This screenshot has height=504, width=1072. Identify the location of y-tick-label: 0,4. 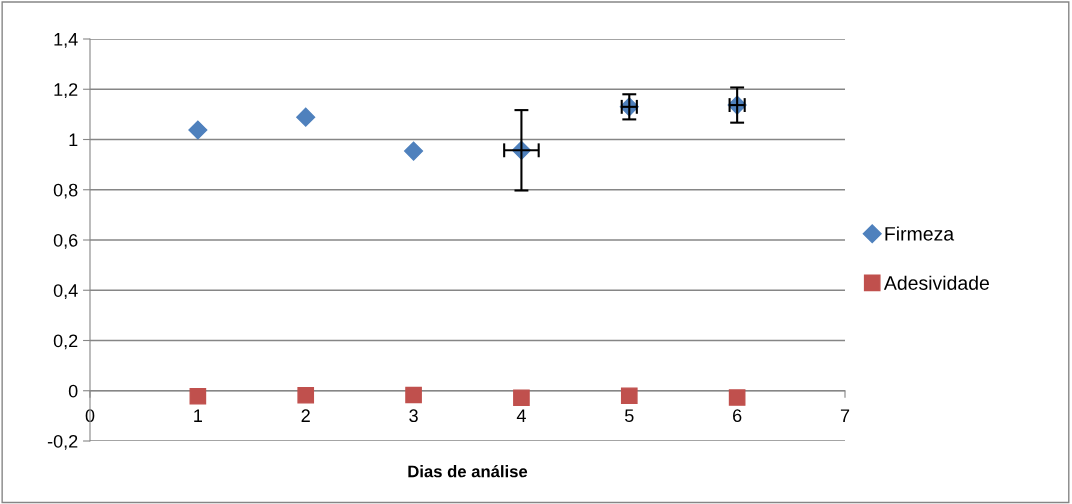
(65, 292).